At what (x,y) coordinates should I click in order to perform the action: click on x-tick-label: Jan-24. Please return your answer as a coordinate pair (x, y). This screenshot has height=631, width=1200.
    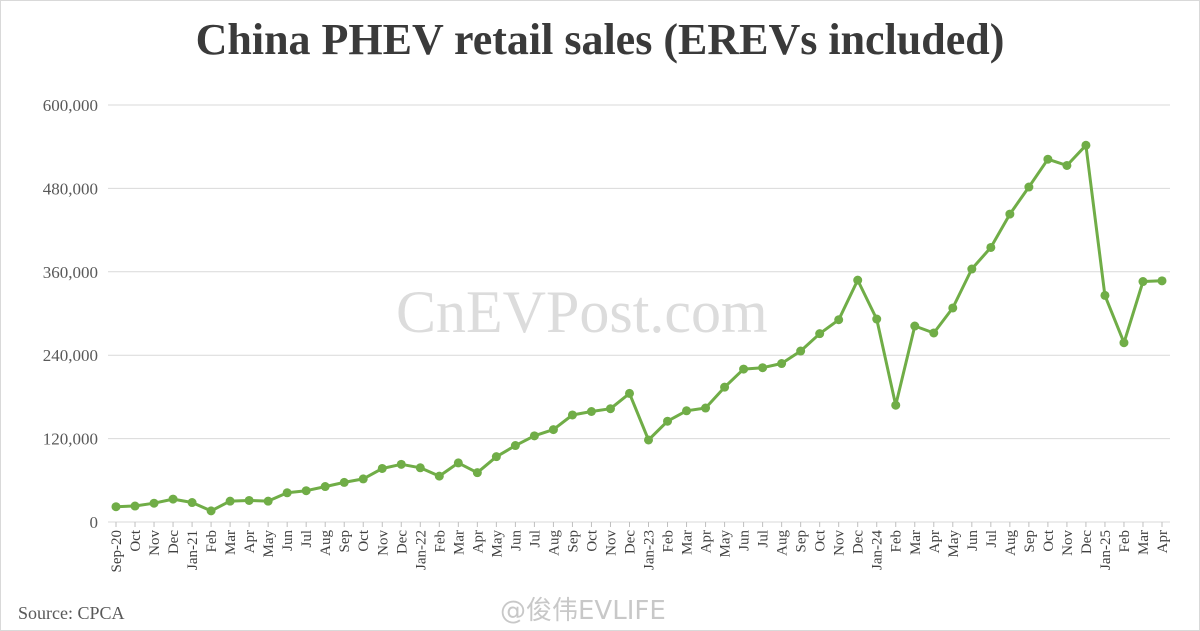
    Looking at the image, I should click on (878, 550).